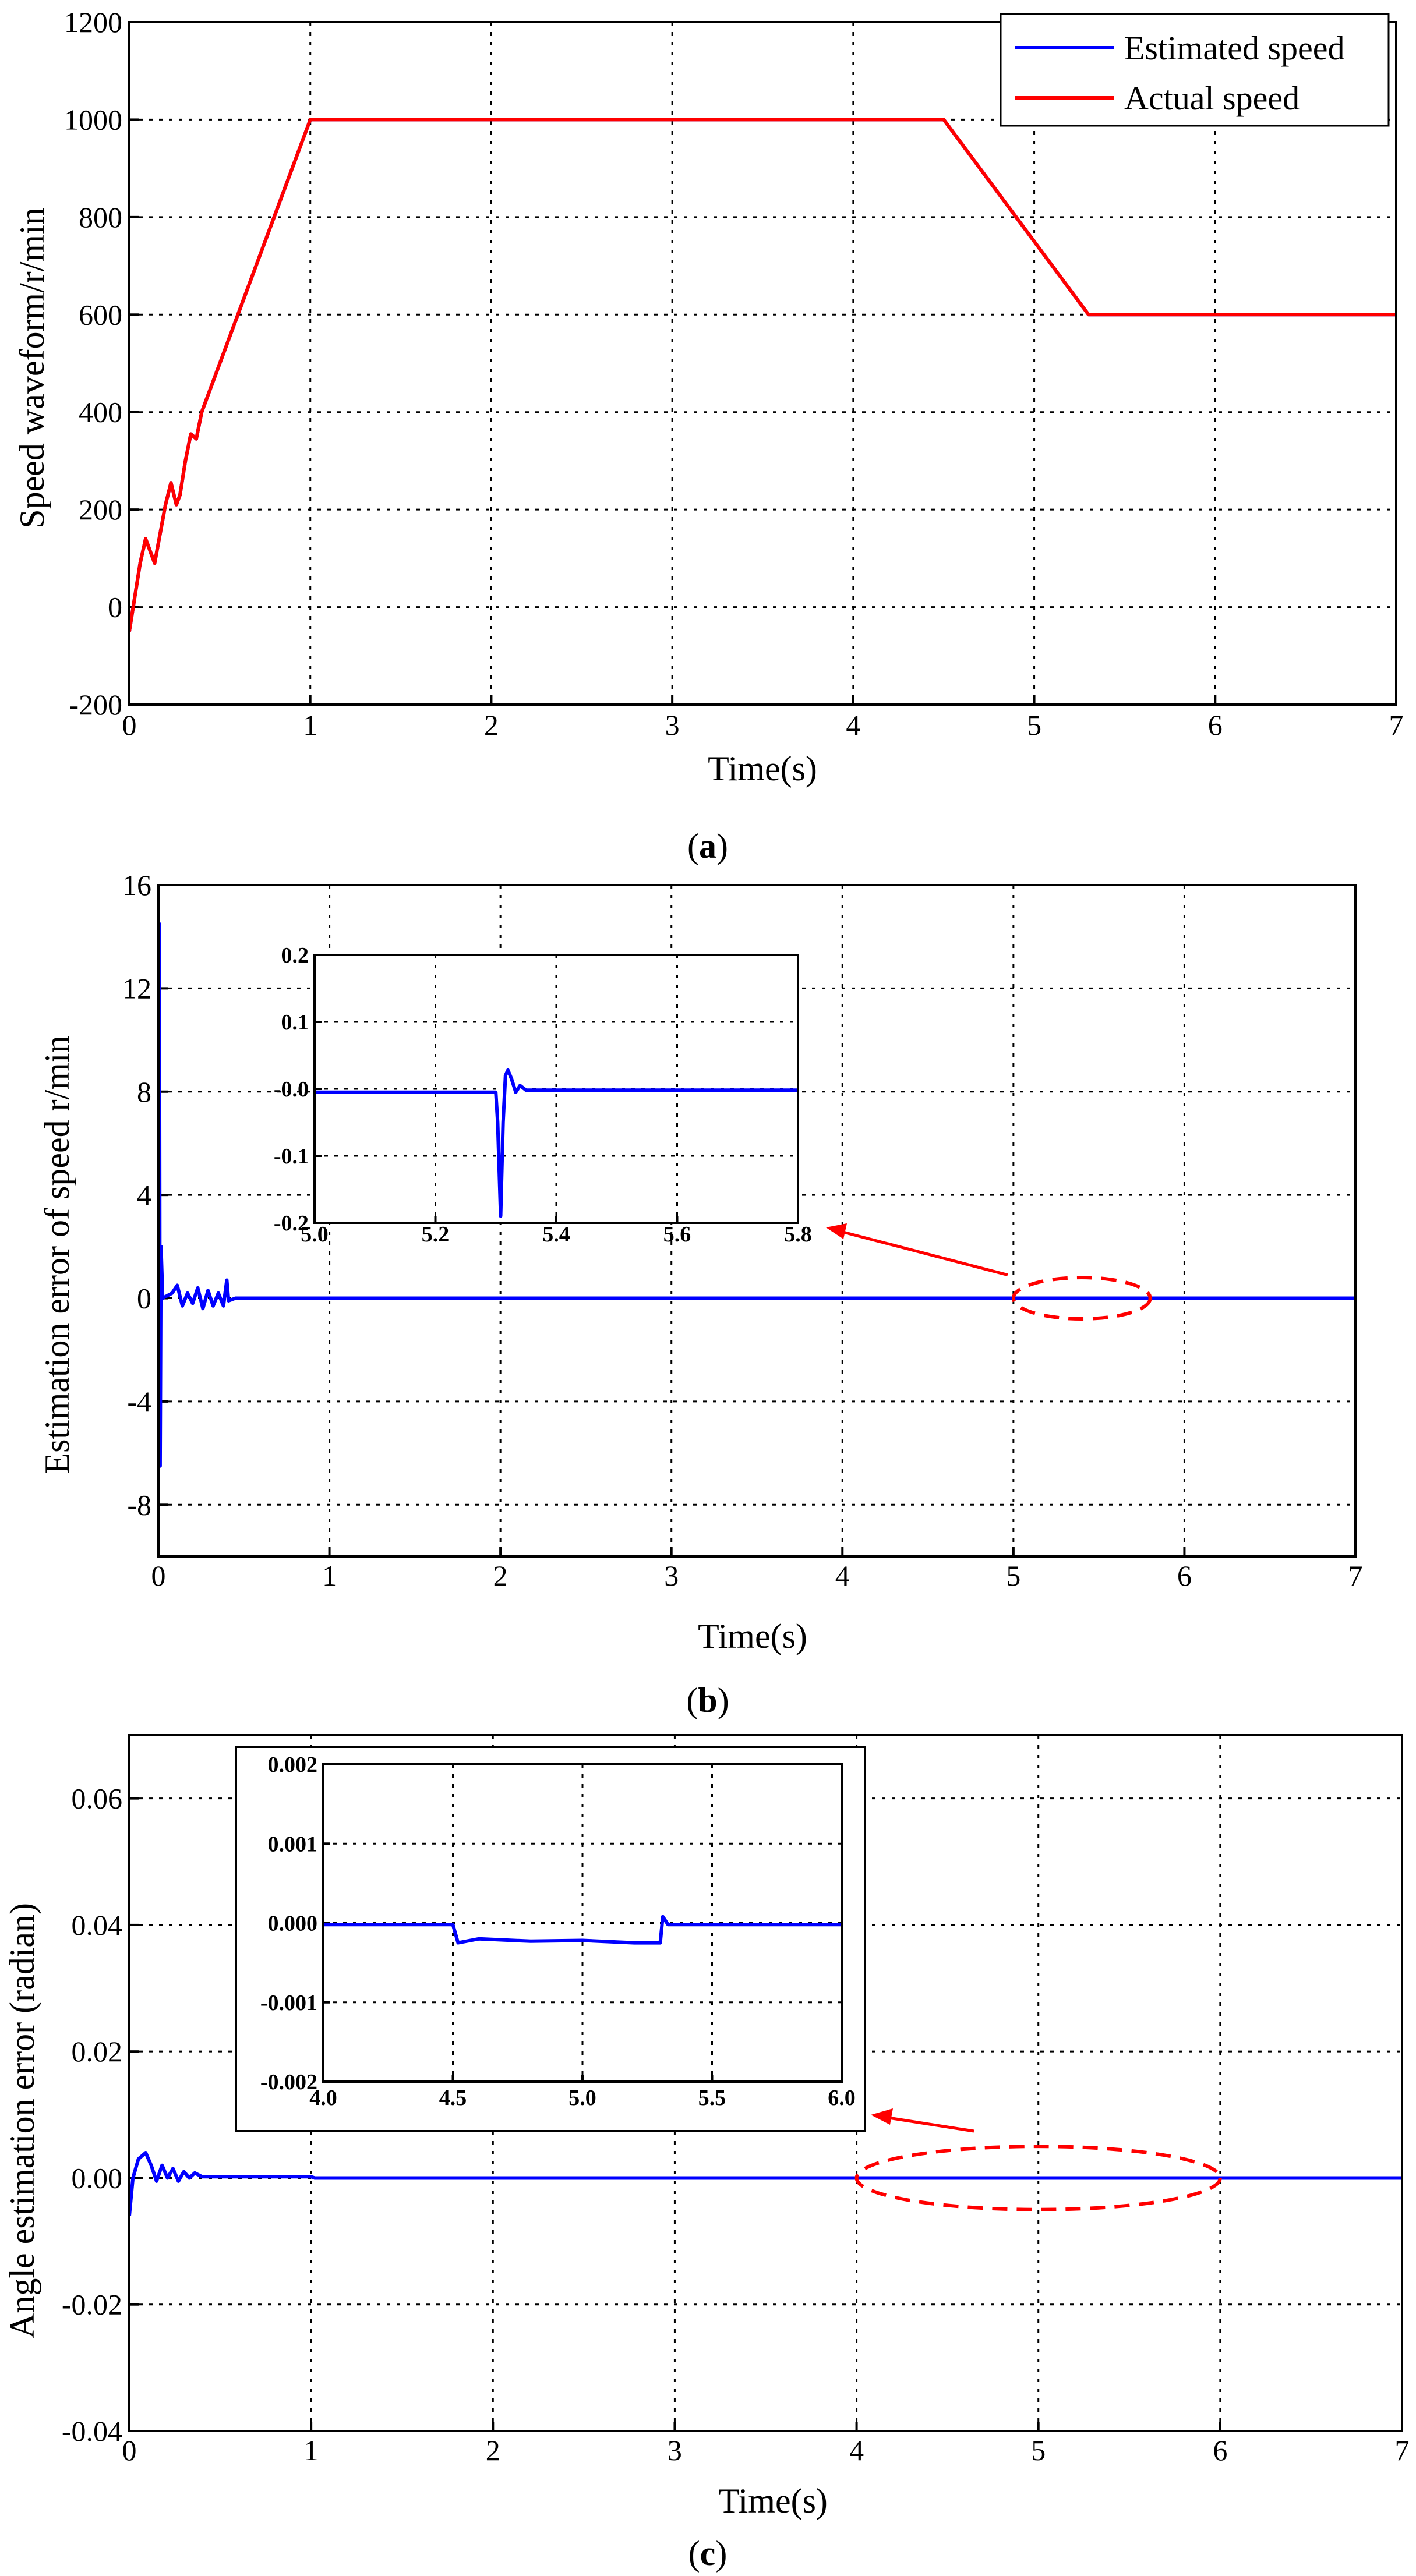 This screenshot has height=2576, width=1416. I want to click on b-y-axis-title: Estimation error of speed r/min, so click(57, 1254).